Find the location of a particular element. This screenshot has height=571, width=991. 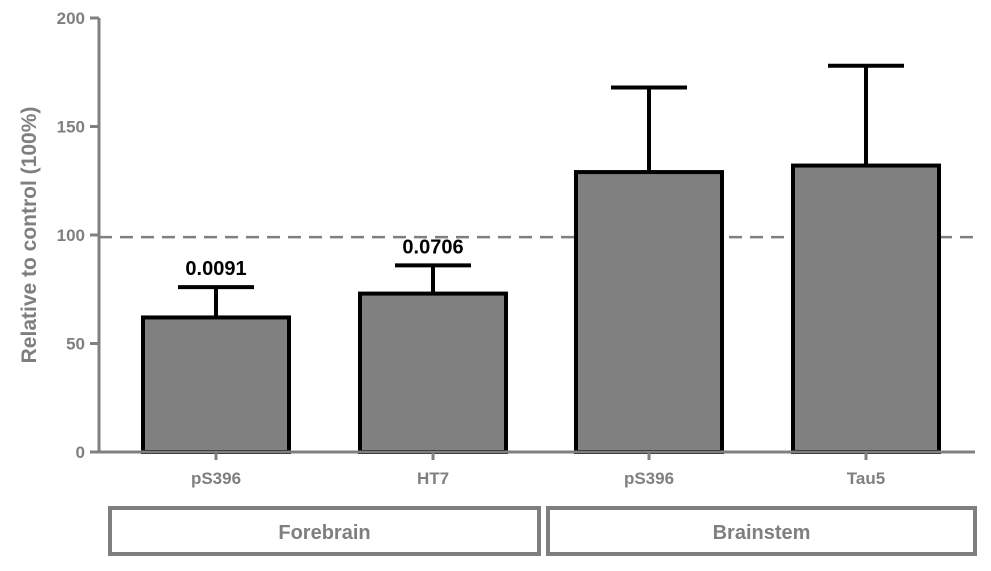

p-value-label: 0.0706 is located at coordinates (432, 247).